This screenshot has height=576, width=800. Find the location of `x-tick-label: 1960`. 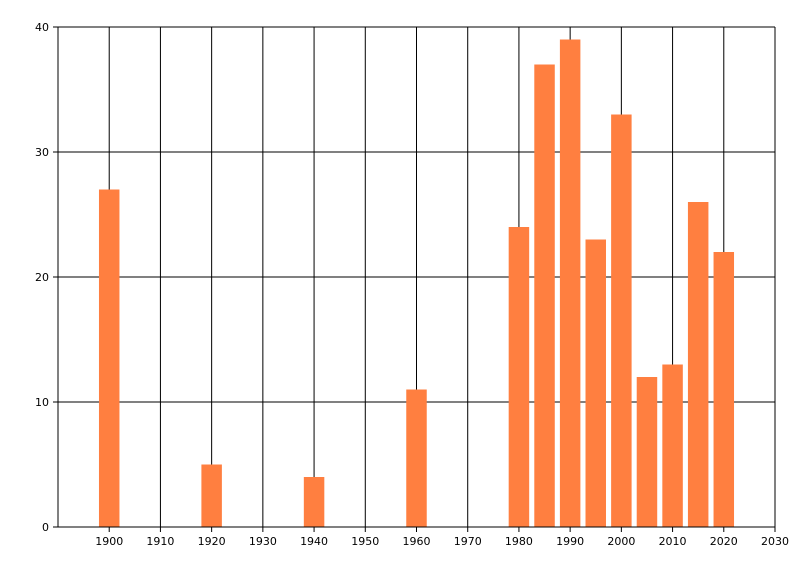

x-tick-label: 1960 is located at coordinates (417, 541).